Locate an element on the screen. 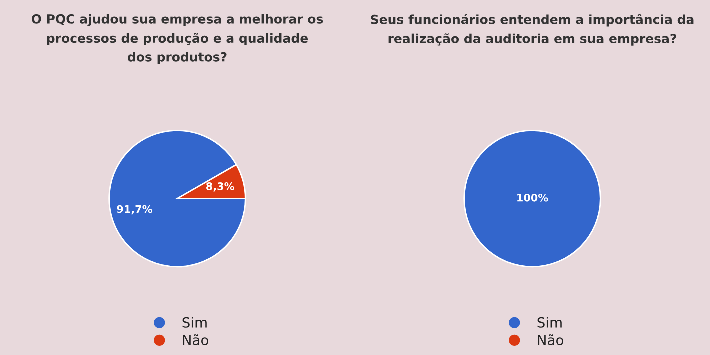 The image size is (710, 355). data-label: 8,3% is located at coordinates (220, 187).